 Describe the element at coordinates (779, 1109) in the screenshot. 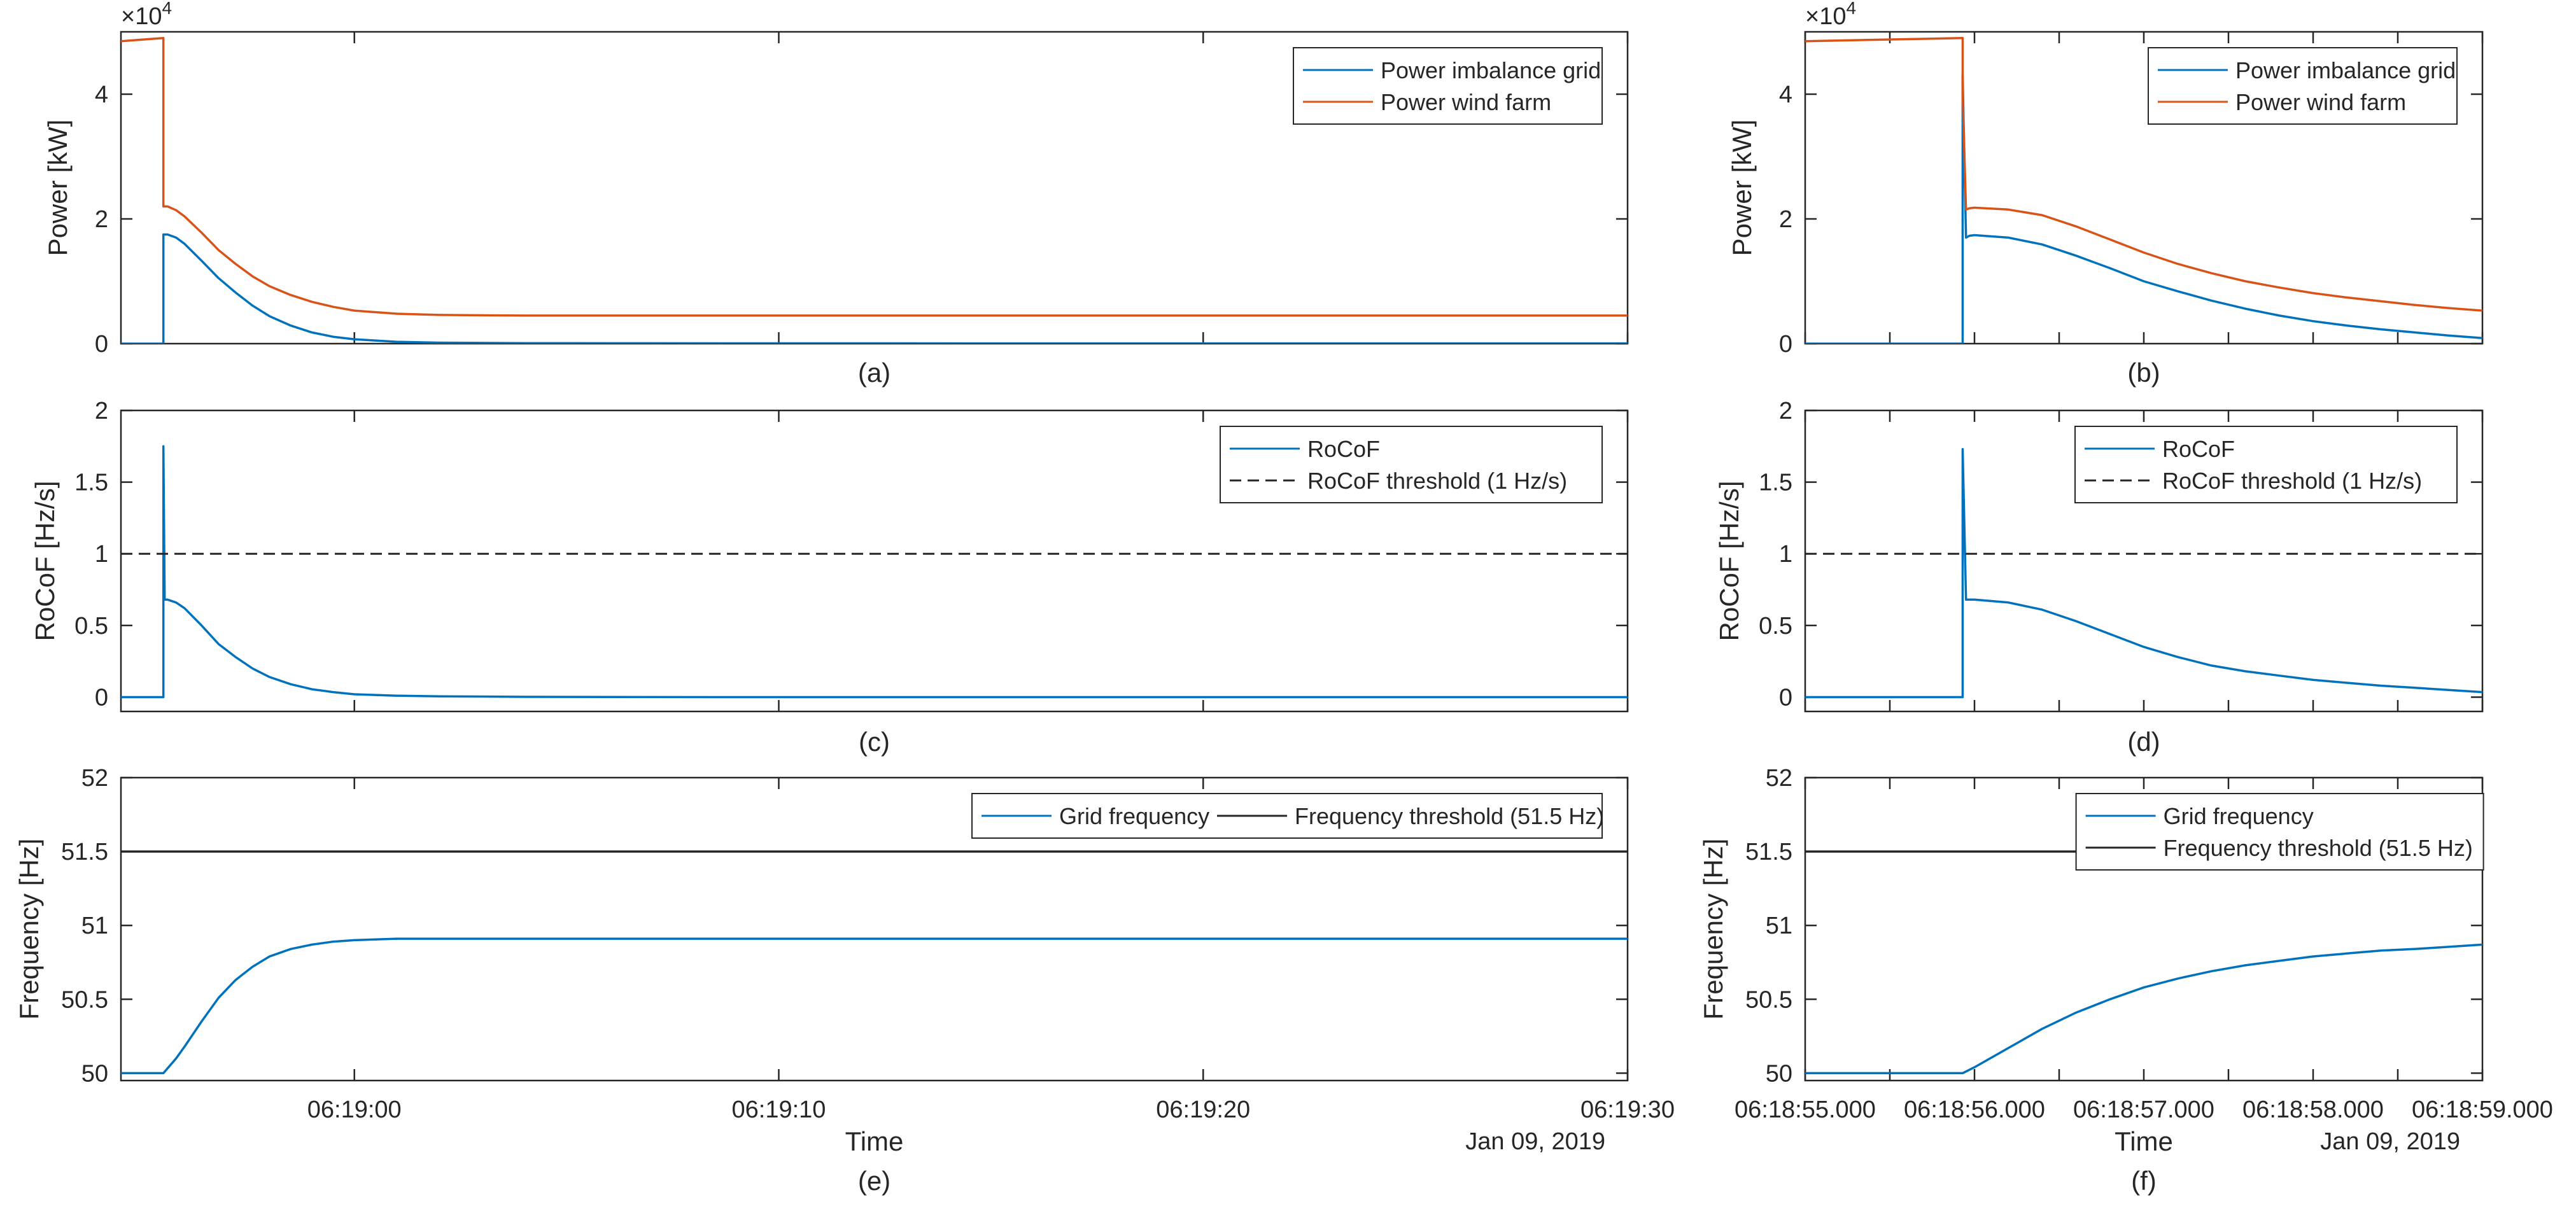

I see `x-tick-label: 06:19:10` at that location.